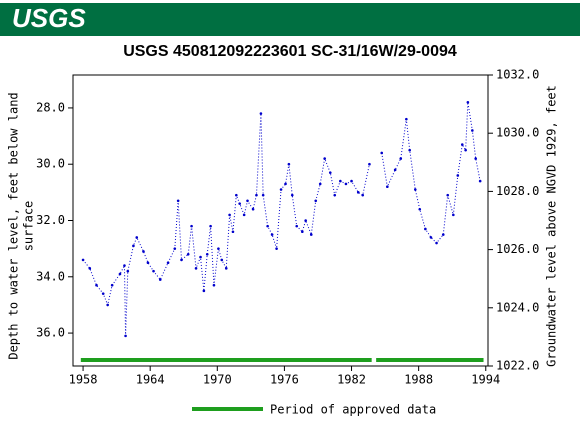 The width and height of the screenshot is (580, 430). Describe the element at coordinates (290, 19) in the screenshot. I see `header-band` at that location.